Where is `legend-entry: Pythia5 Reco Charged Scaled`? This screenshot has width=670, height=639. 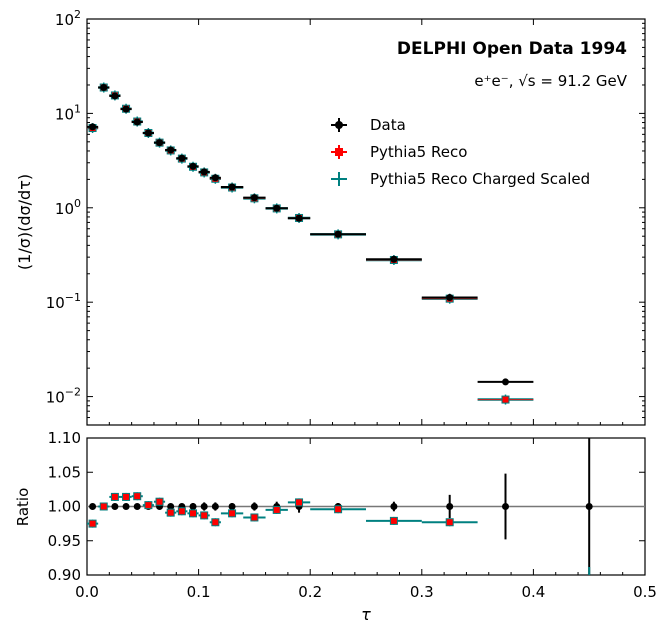 legend-entry: Pythia5 Reco Charged Scaled is located at coordinates (480, 179).